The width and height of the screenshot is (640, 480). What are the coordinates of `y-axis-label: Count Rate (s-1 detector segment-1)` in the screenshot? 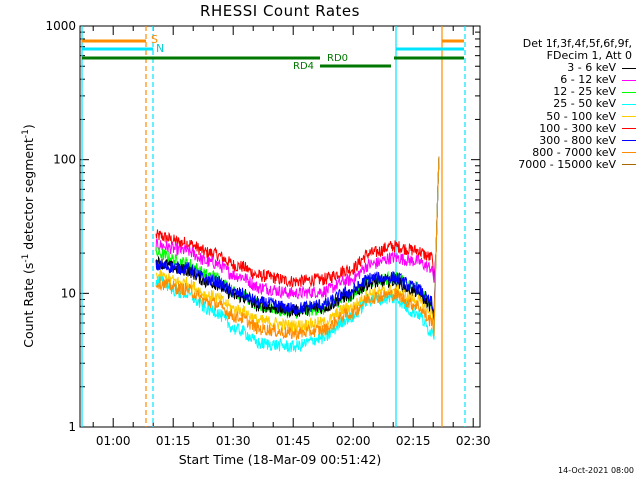 It's located at (28, 236).